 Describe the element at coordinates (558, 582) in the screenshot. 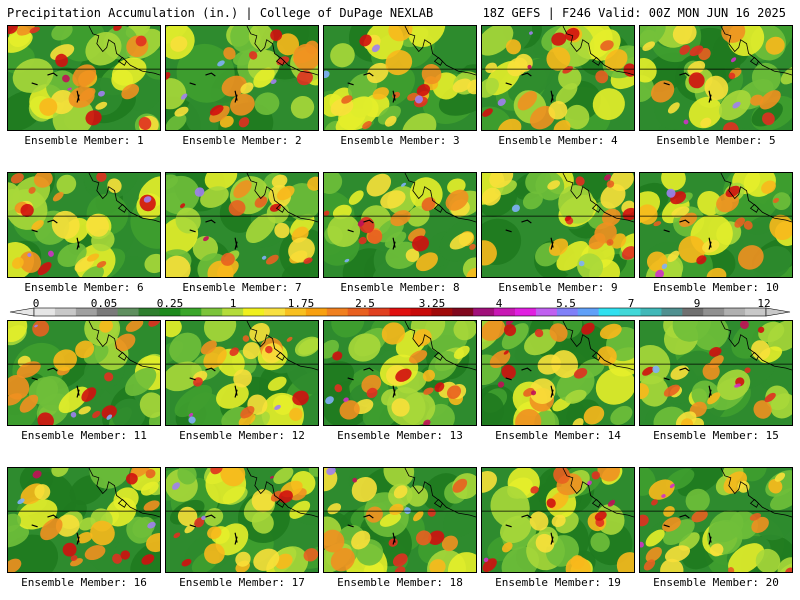

I see `ensemble-member-label: Ensemble Member: 19` at that location.